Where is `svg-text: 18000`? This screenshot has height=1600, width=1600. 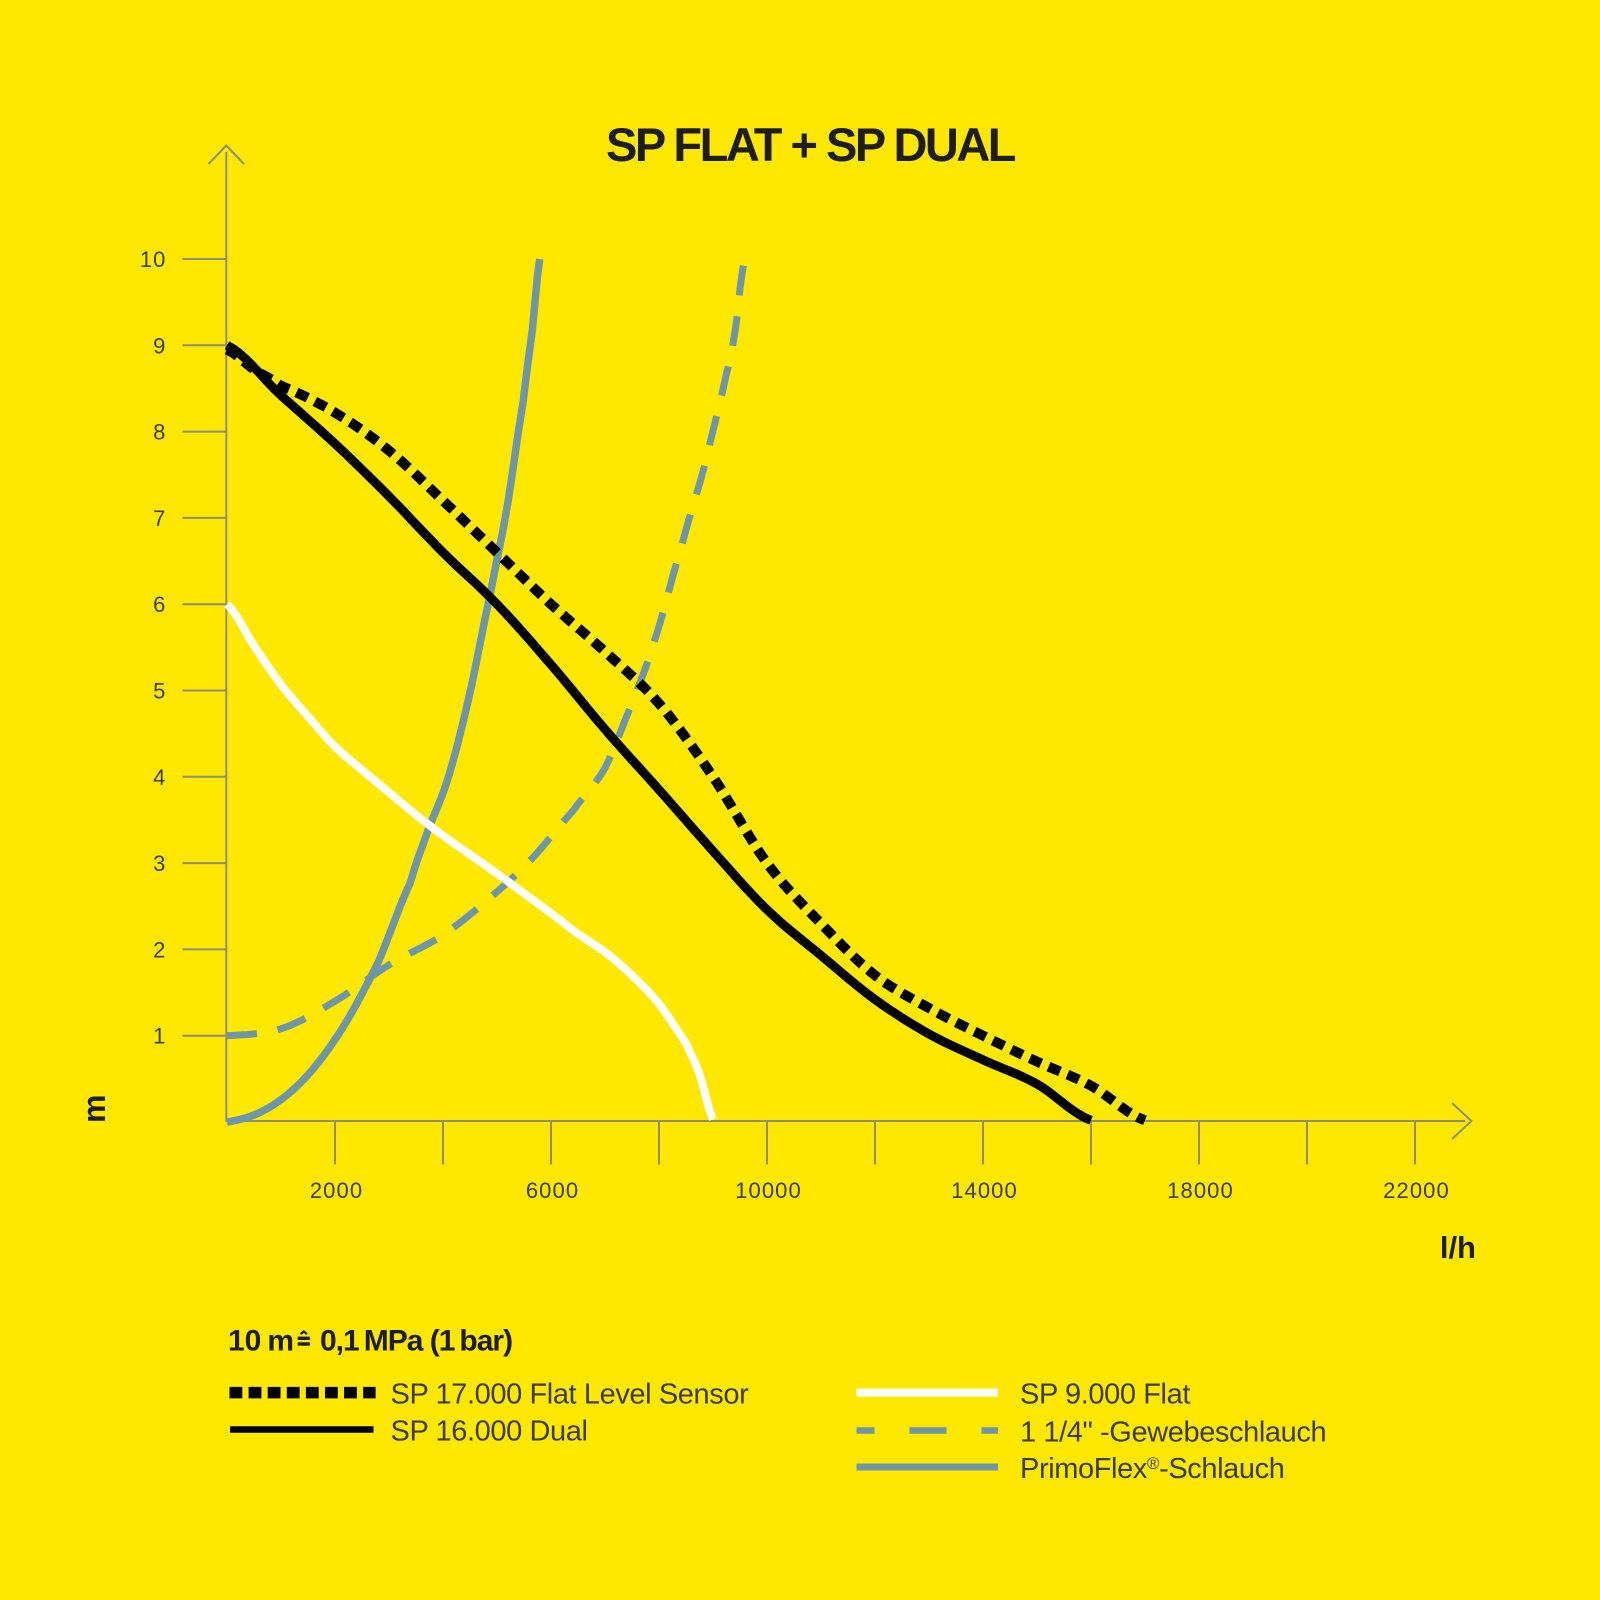 svg-text: 18000 is located at coordinates (1200, 1190).